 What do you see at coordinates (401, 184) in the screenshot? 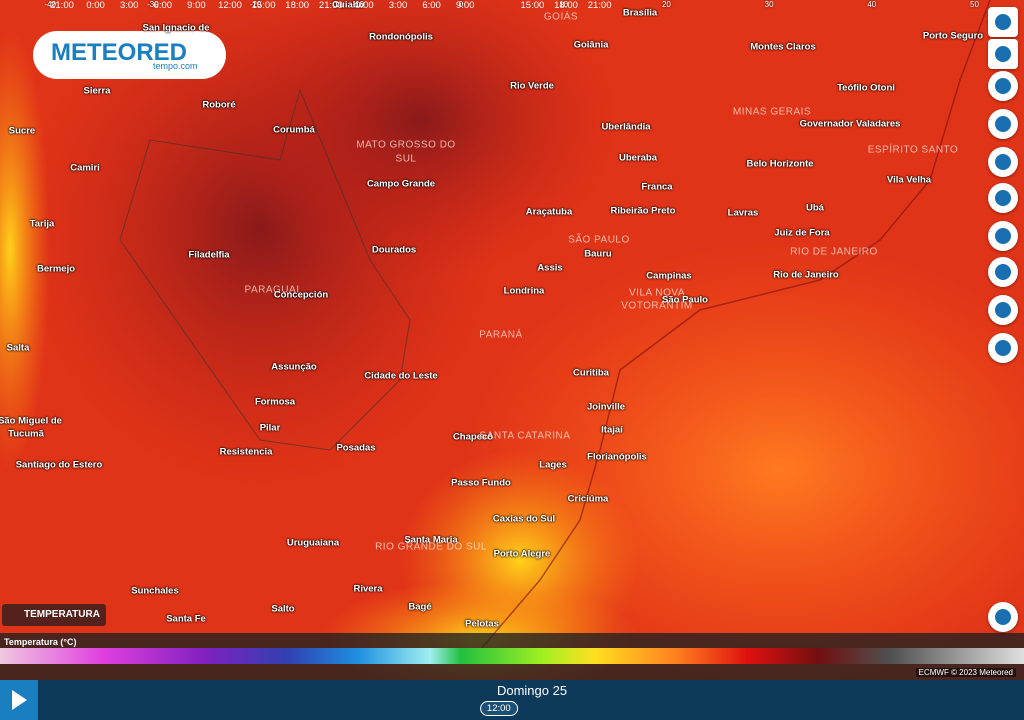
I see `city-label: Campo Grande` at bounding box center [401, 184].